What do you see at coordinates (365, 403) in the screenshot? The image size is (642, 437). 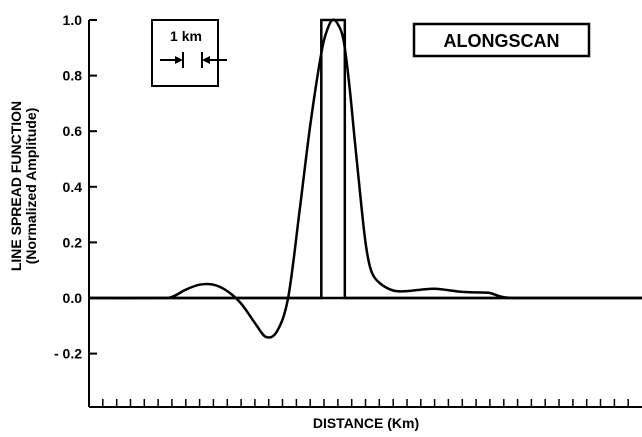 I see `x-tick-marks` at bounding box center [365, 403].